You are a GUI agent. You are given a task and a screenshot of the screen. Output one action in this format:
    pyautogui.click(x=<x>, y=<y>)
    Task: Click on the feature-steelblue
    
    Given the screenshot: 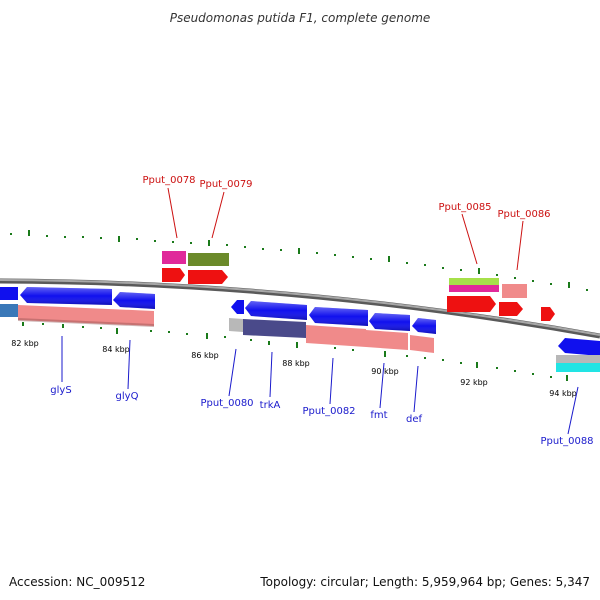 What is the action you would take?
    pyautogui.click(x=9, y=310)
    